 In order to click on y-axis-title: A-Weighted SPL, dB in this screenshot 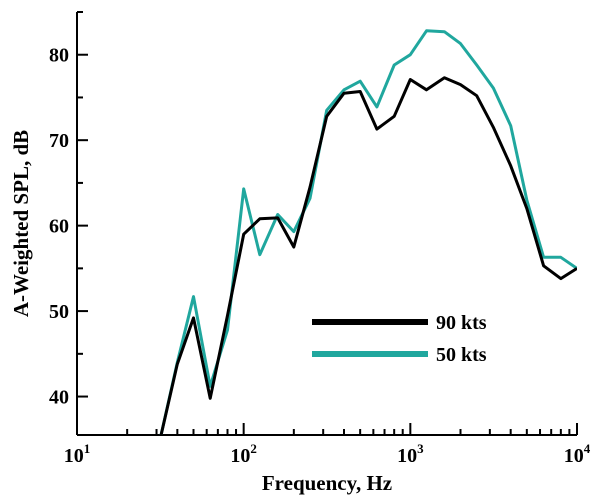, I will do `click(21, 223)`.